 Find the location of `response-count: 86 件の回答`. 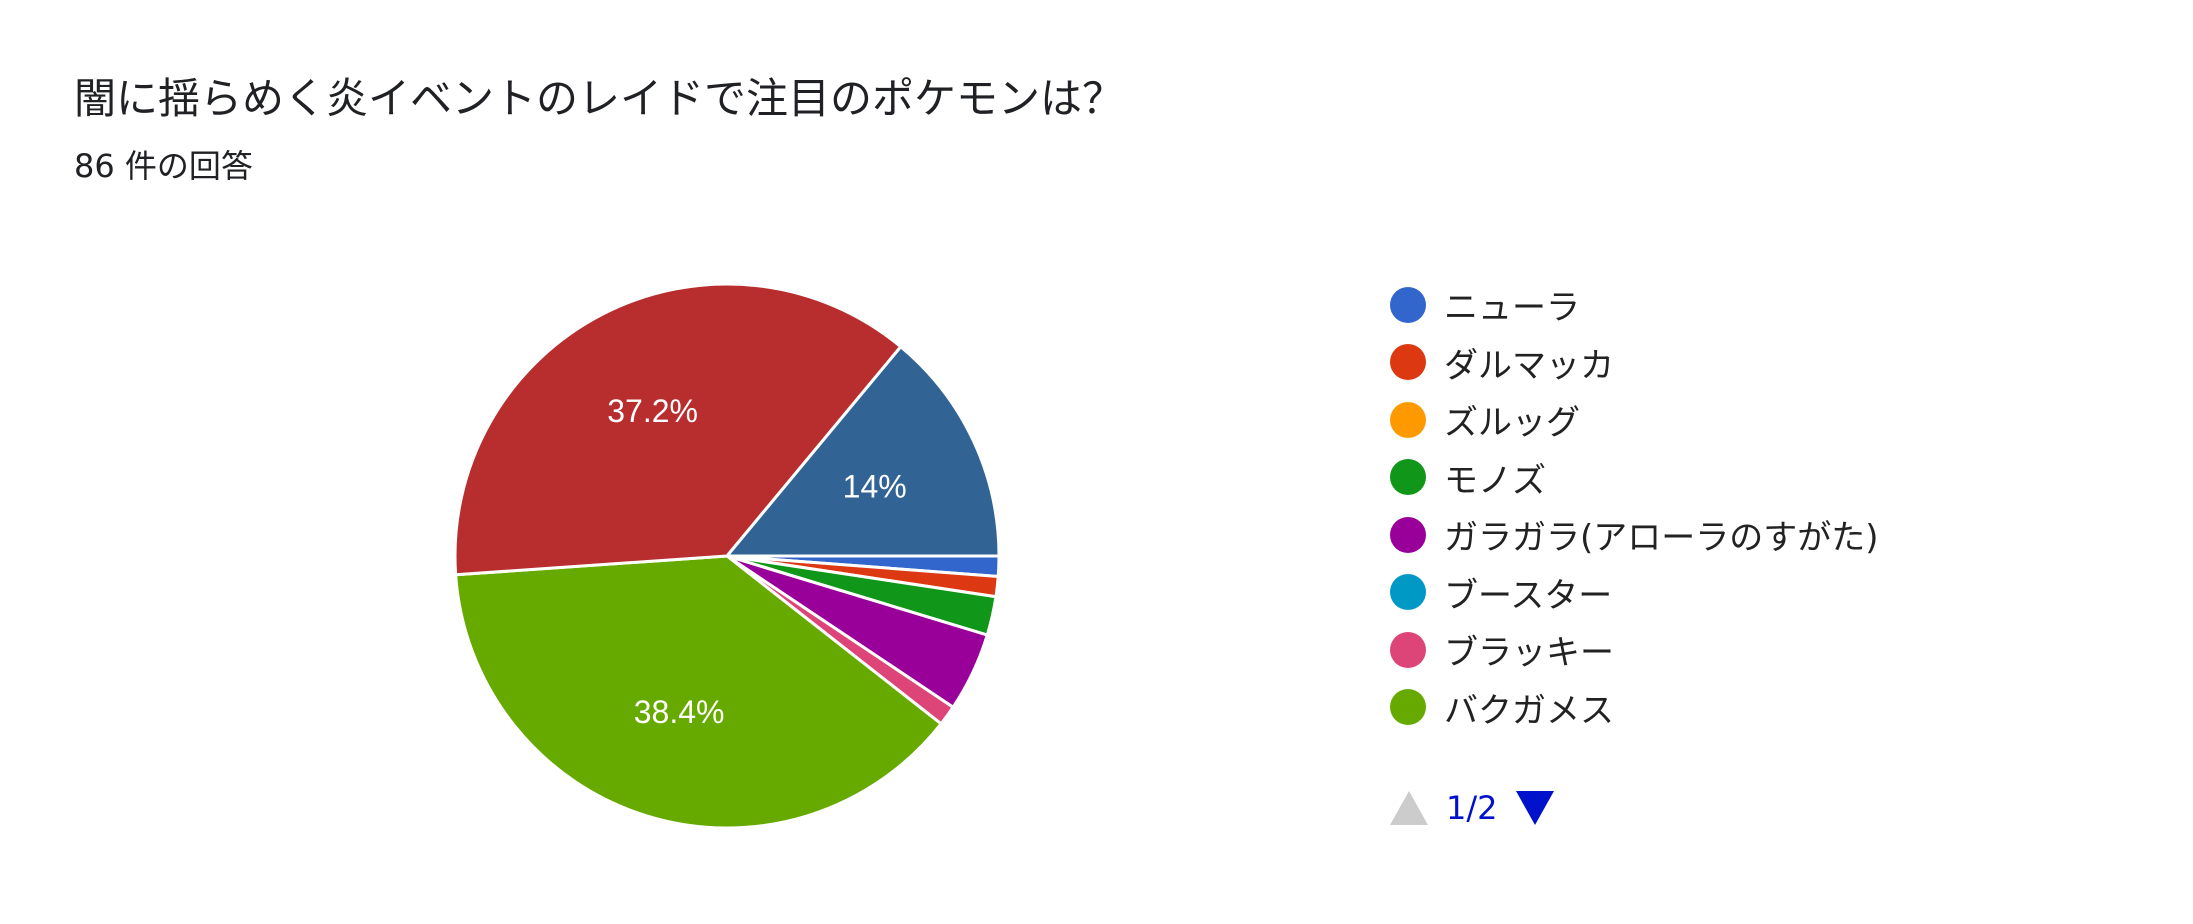

response-count: 86 件の回答 is located at coordinates (163, 166).